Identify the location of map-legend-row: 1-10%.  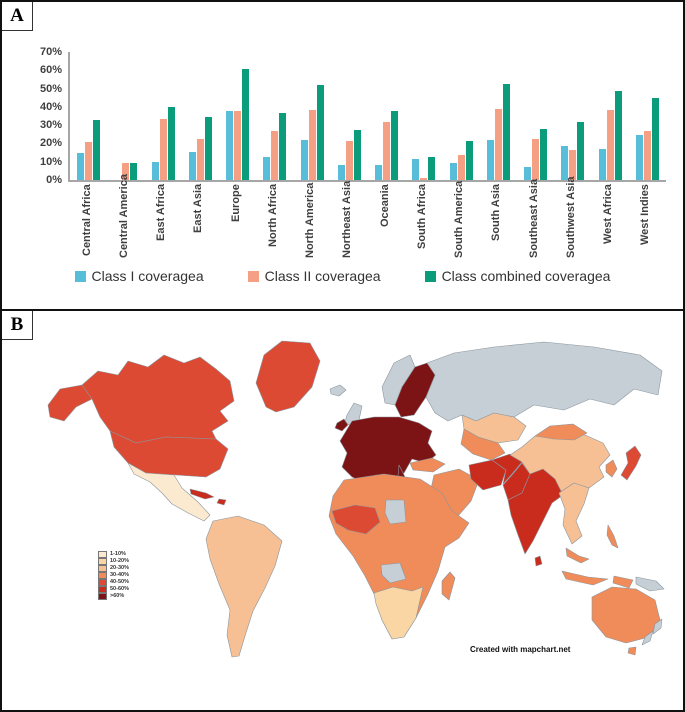
(113, 554).